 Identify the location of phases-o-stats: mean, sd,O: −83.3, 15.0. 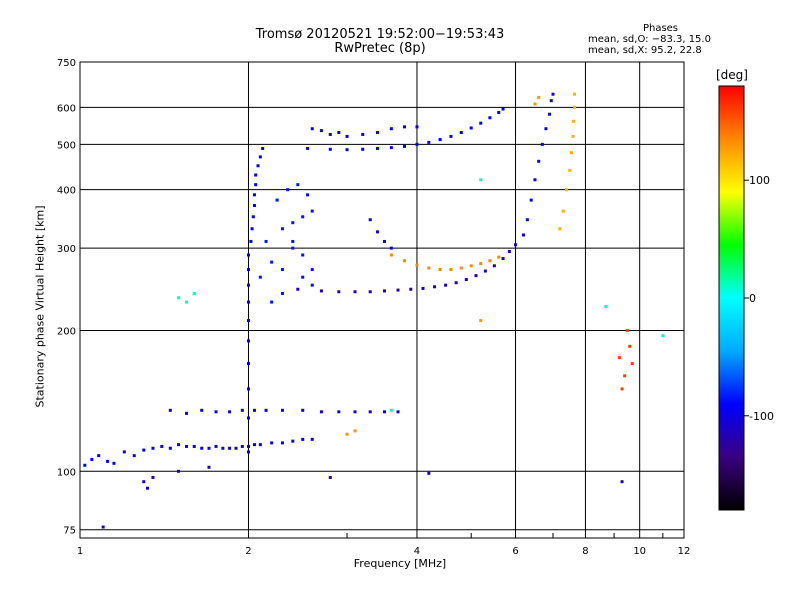
(649, 39).